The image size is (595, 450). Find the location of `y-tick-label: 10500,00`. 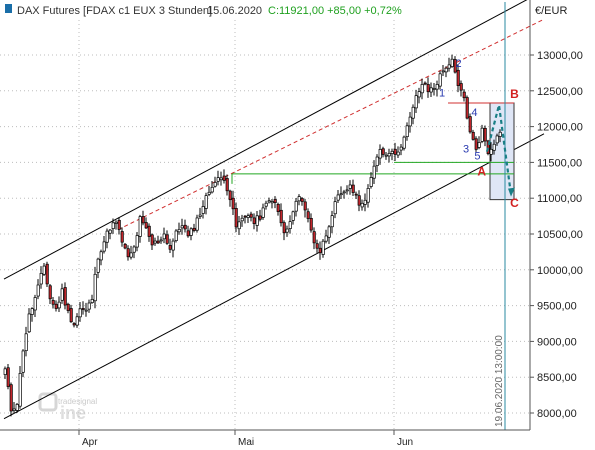

y-tick-label: 10500,00 is located at coordinates (560, 235).